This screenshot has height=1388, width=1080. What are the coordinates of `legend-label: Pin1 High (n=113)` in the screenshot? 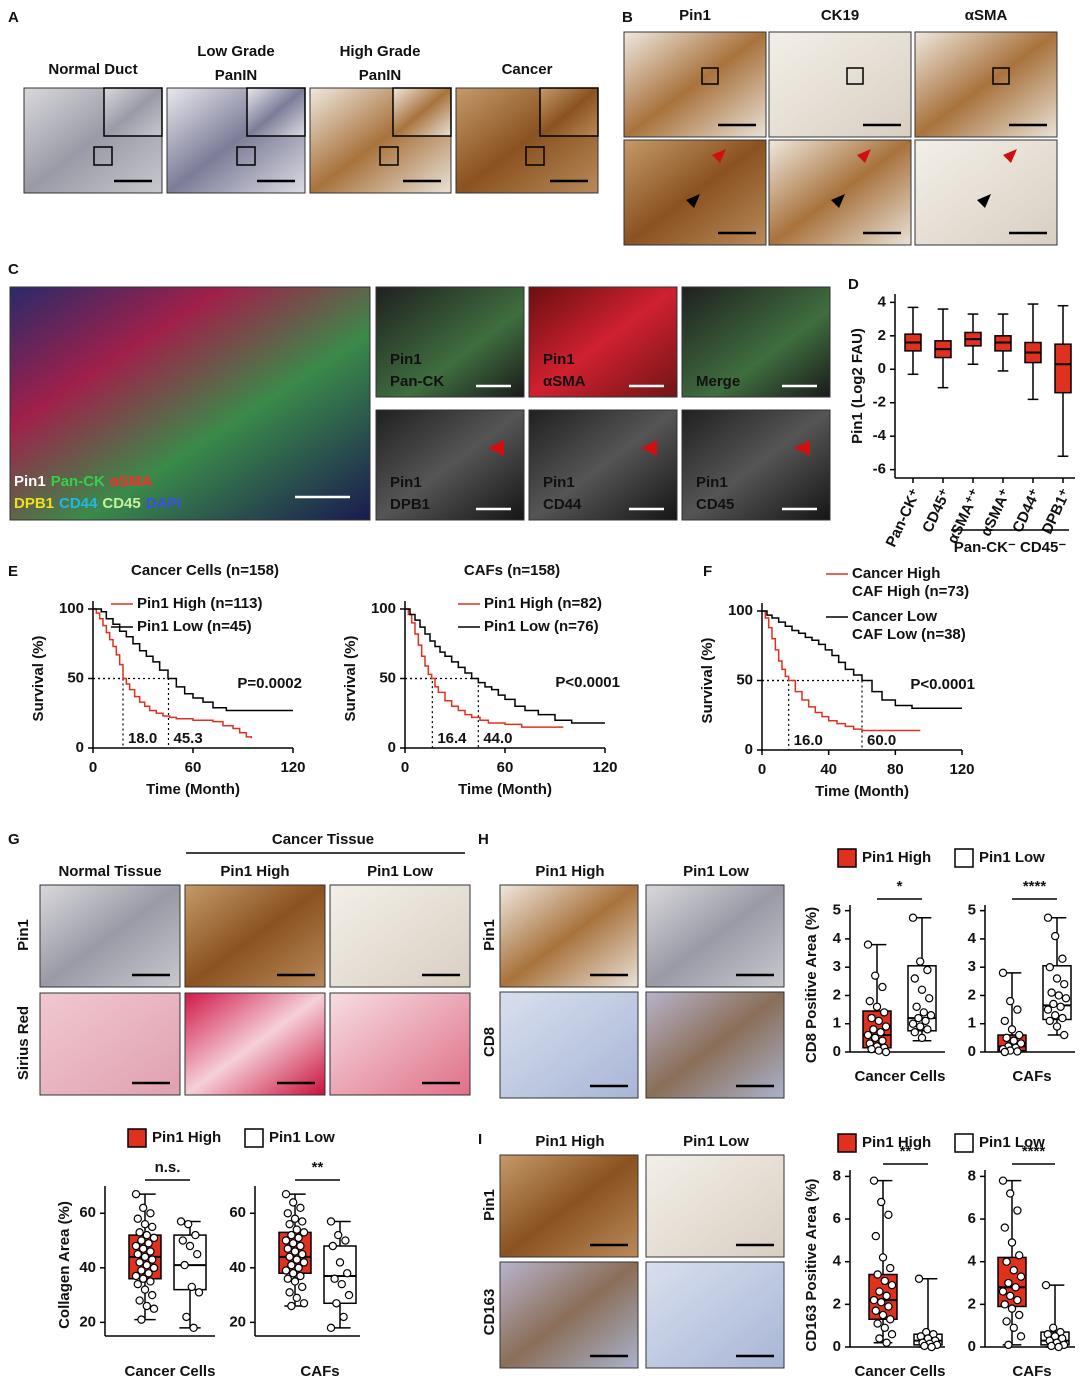 It's located at (199, 603).